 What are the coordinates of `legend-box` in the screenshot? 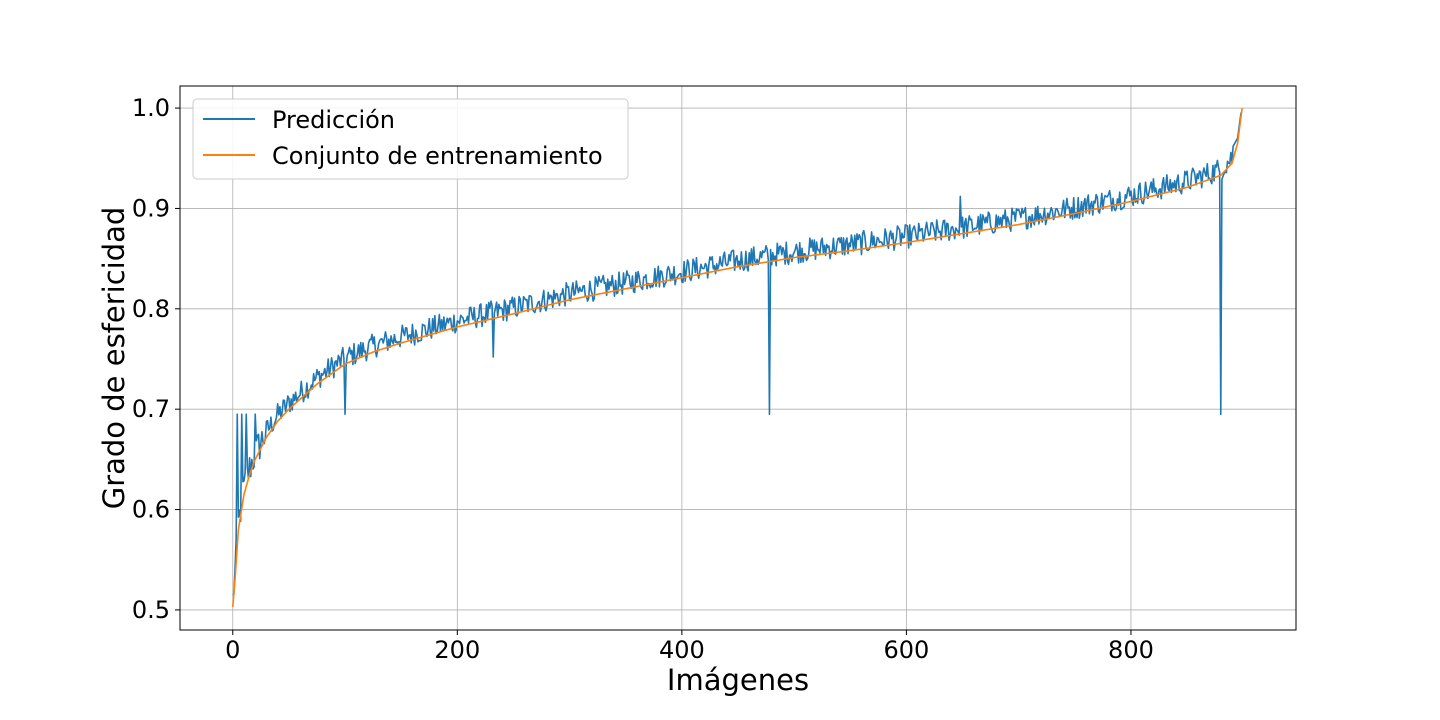 It's located at (410, 139).